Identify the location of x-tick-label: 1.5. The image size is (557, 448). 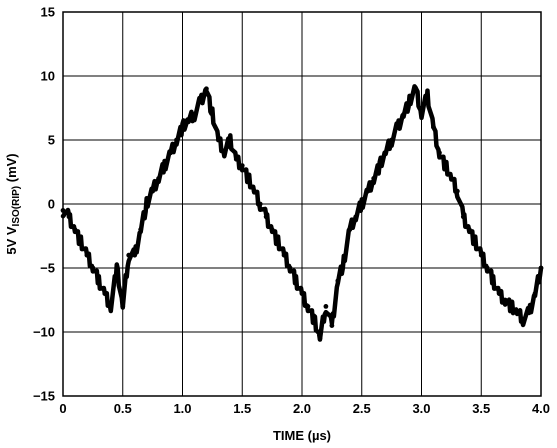
(242, 408).